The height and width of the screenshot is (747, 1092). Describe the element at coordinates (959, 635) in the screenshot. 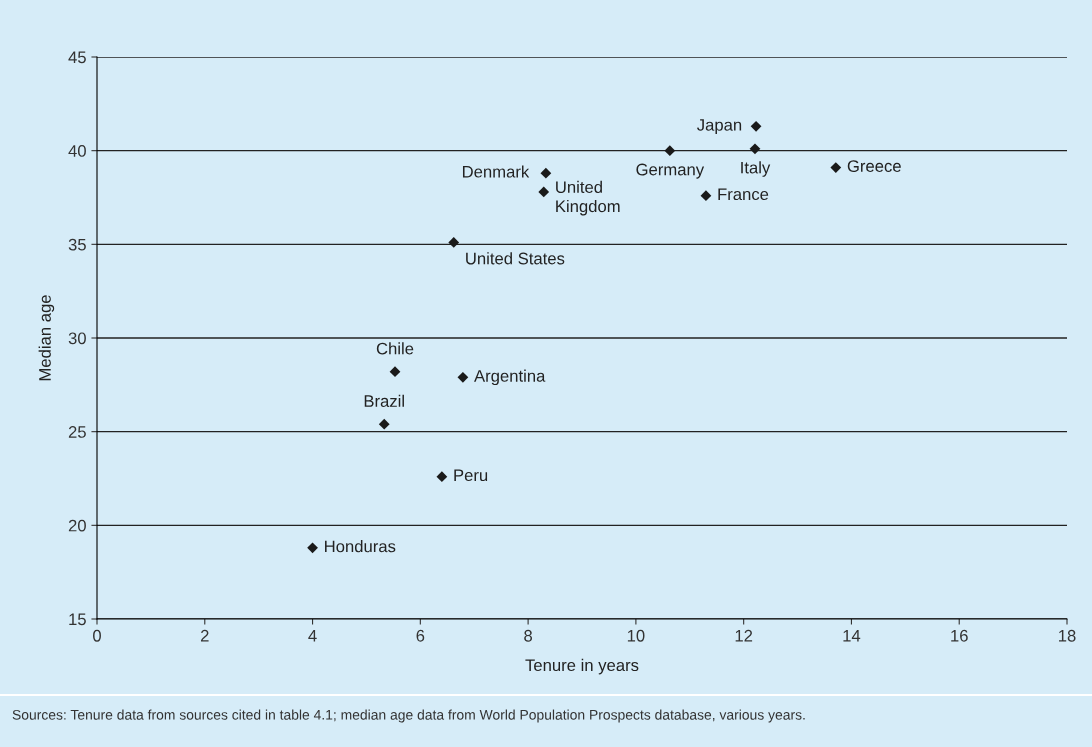

I see `x-tick-label: 16` at that location.